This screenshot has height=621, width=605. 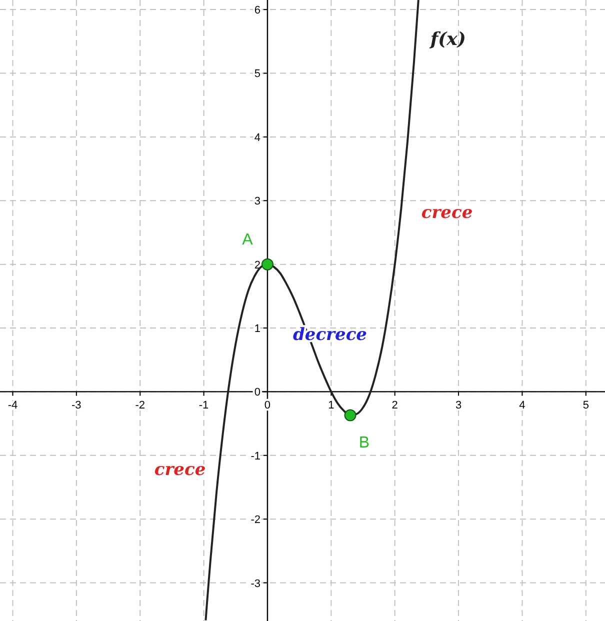 What do you see at coordinates (257, 74) in the screenshot?
I see `y-tick-label: 5` at bounding box center [257, 74].